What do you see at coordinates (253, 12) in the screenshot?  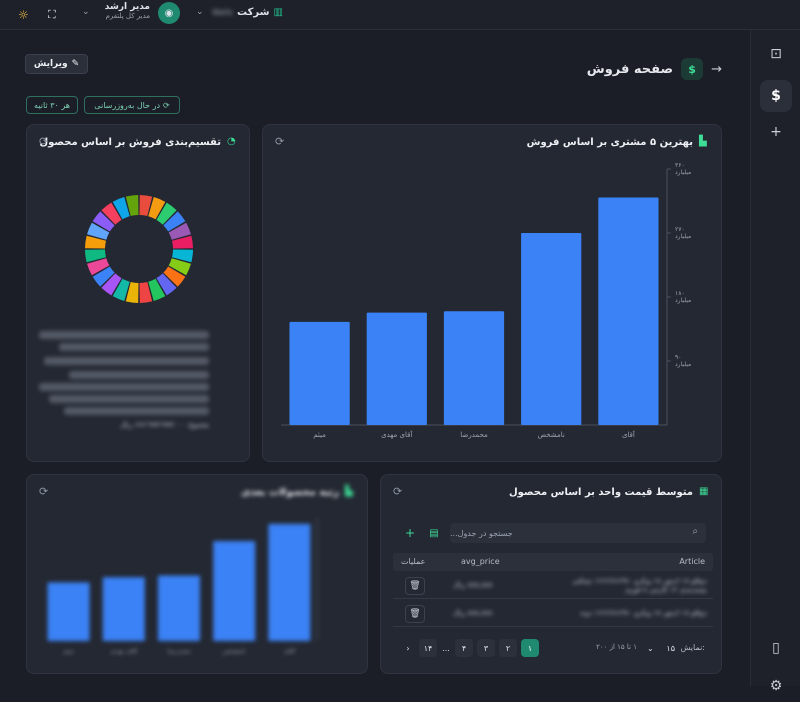 I see `company-label: شرکت` at bounding box center [253, 12].